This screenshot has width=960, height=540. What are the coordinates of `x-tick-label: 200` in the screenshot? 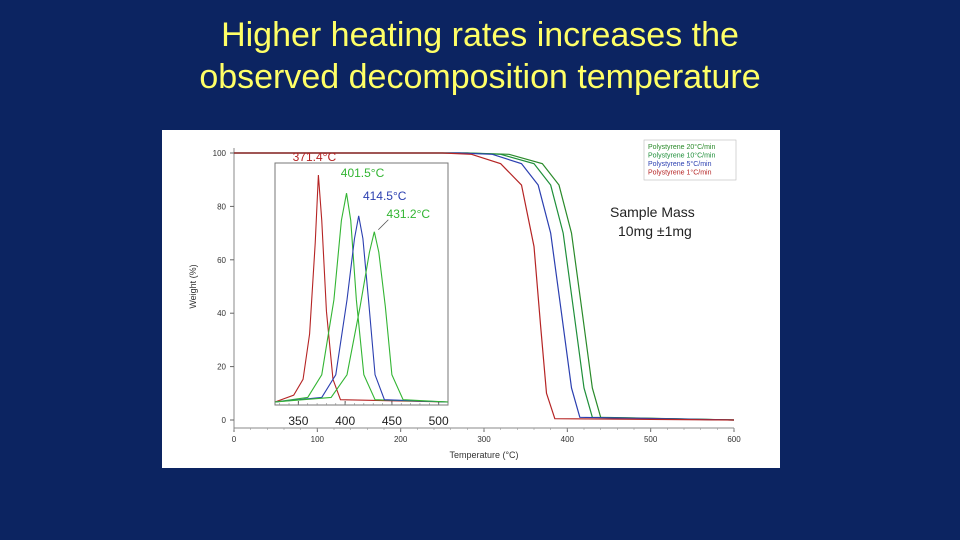 It's located at (401, 439).